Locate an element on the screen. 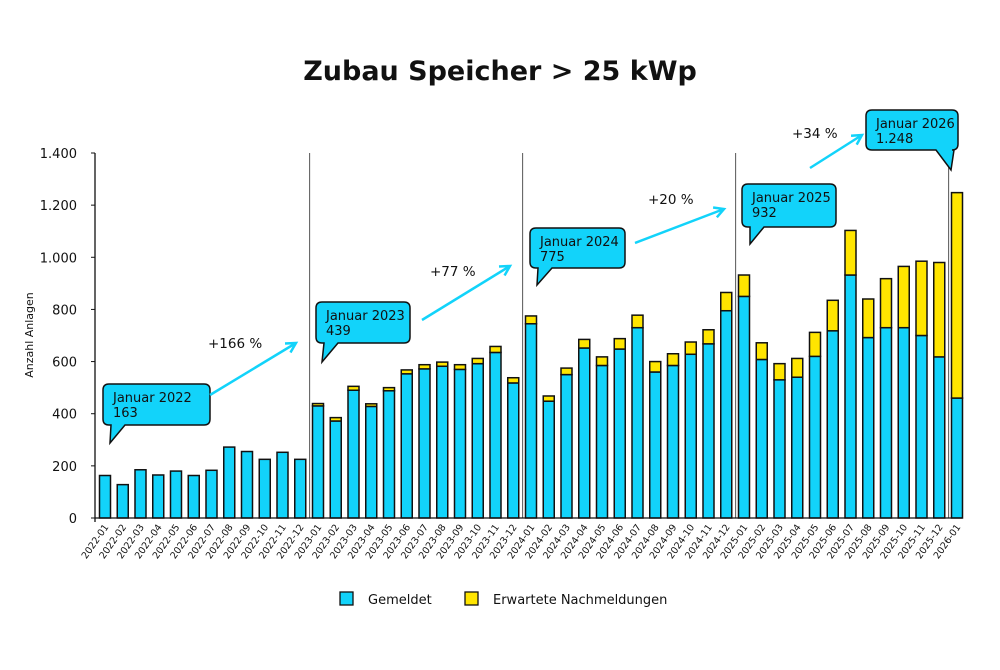 This screenshot has width=1000, height=670. y-tick-label: 1.400 is located at coordinates (58, 154).